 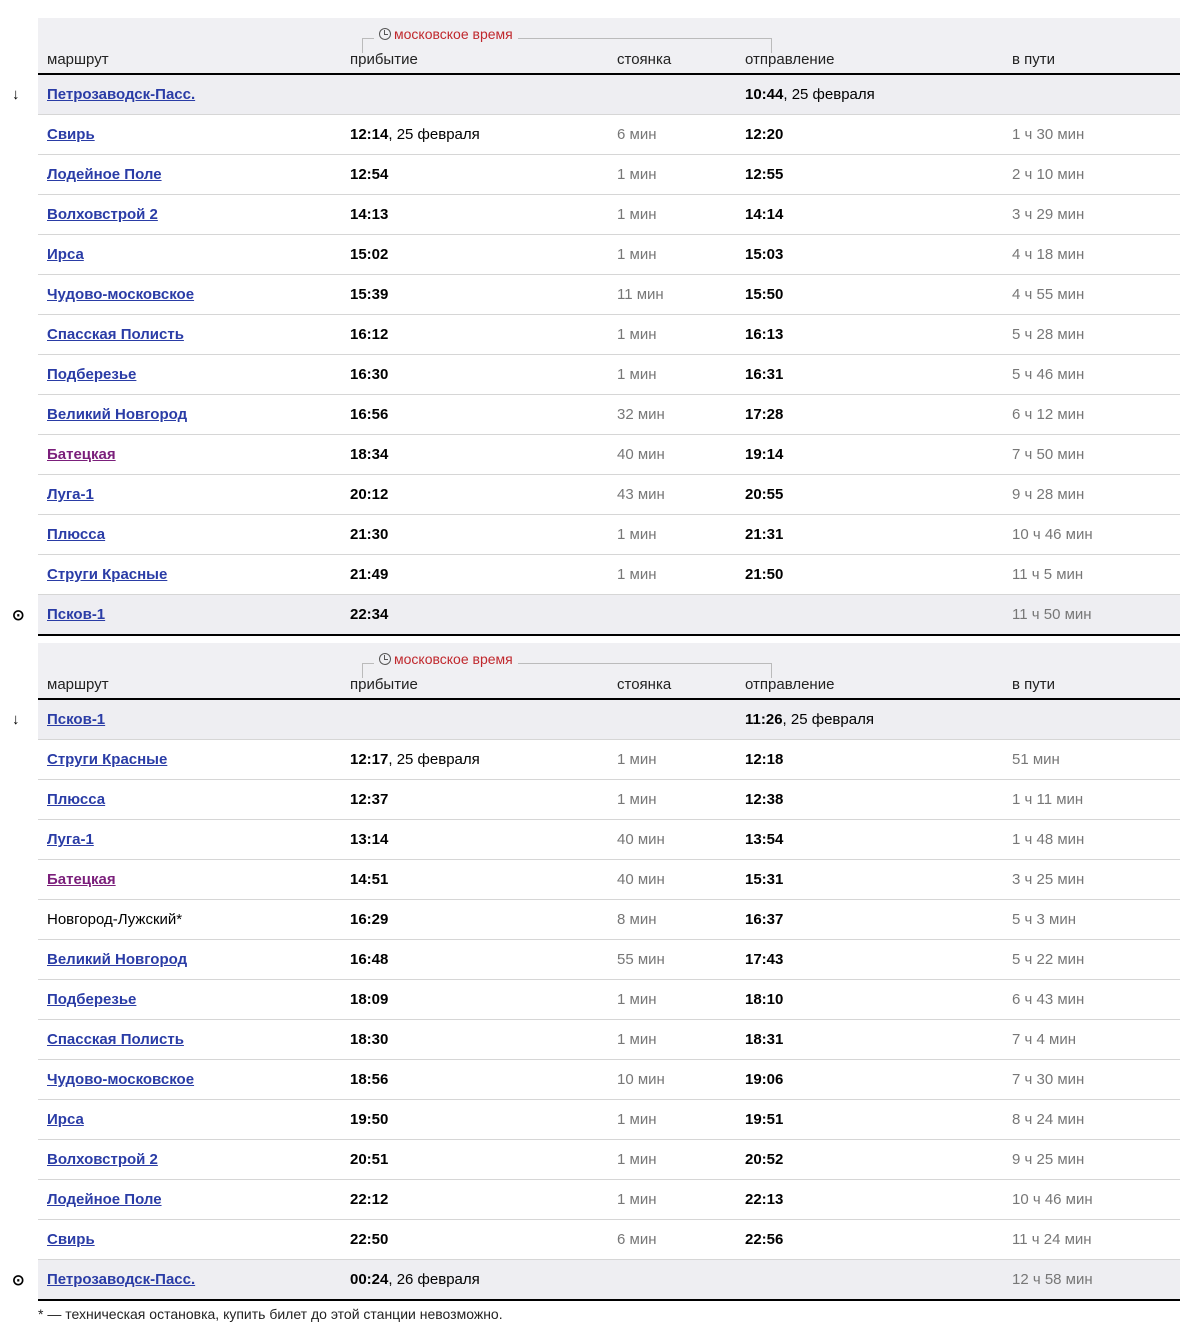 What do you see at coordinates (1048, 999) in the screenshot?
I see `travel-time: 6 ч 43 мин` at bounding box center [1048, 999].